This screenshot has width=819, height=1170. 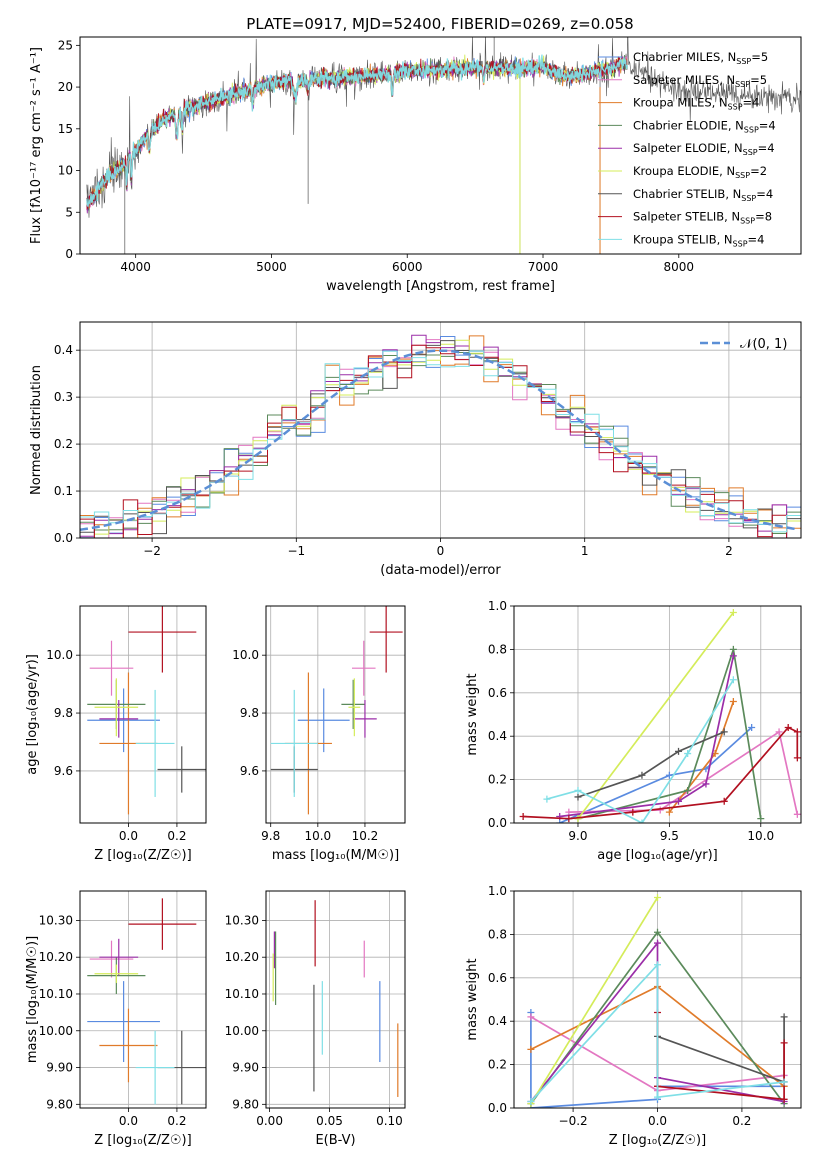 What do you see at coordinates (700, 58) in the screenshot?
I see `legend-entry: Chabrier MILES, NSSP=5` at bounding box center [700, 58].